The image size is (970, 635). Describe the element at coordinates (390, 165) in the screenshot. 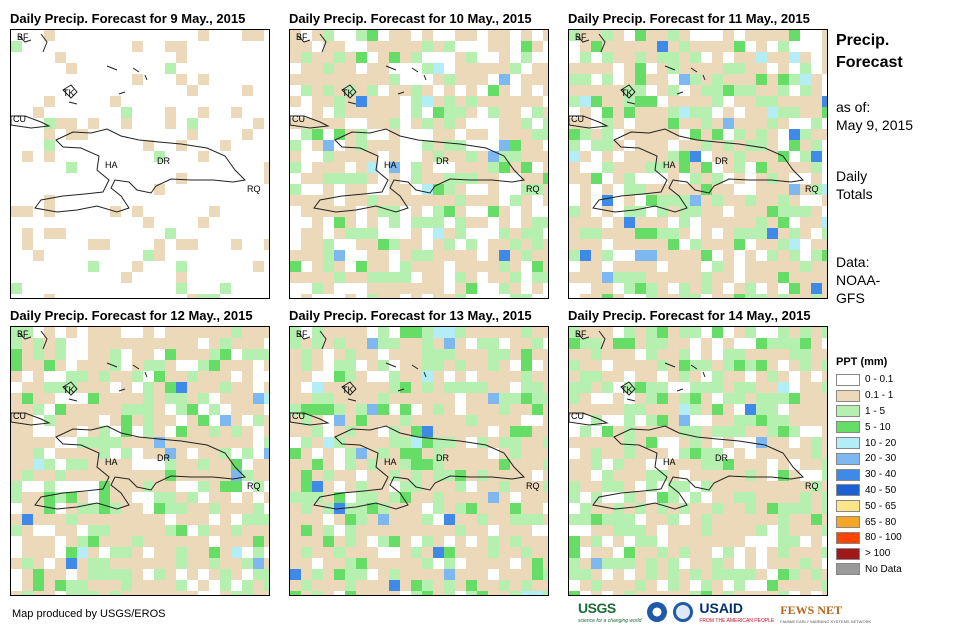

I see `map-label-ha: HA` at that location.